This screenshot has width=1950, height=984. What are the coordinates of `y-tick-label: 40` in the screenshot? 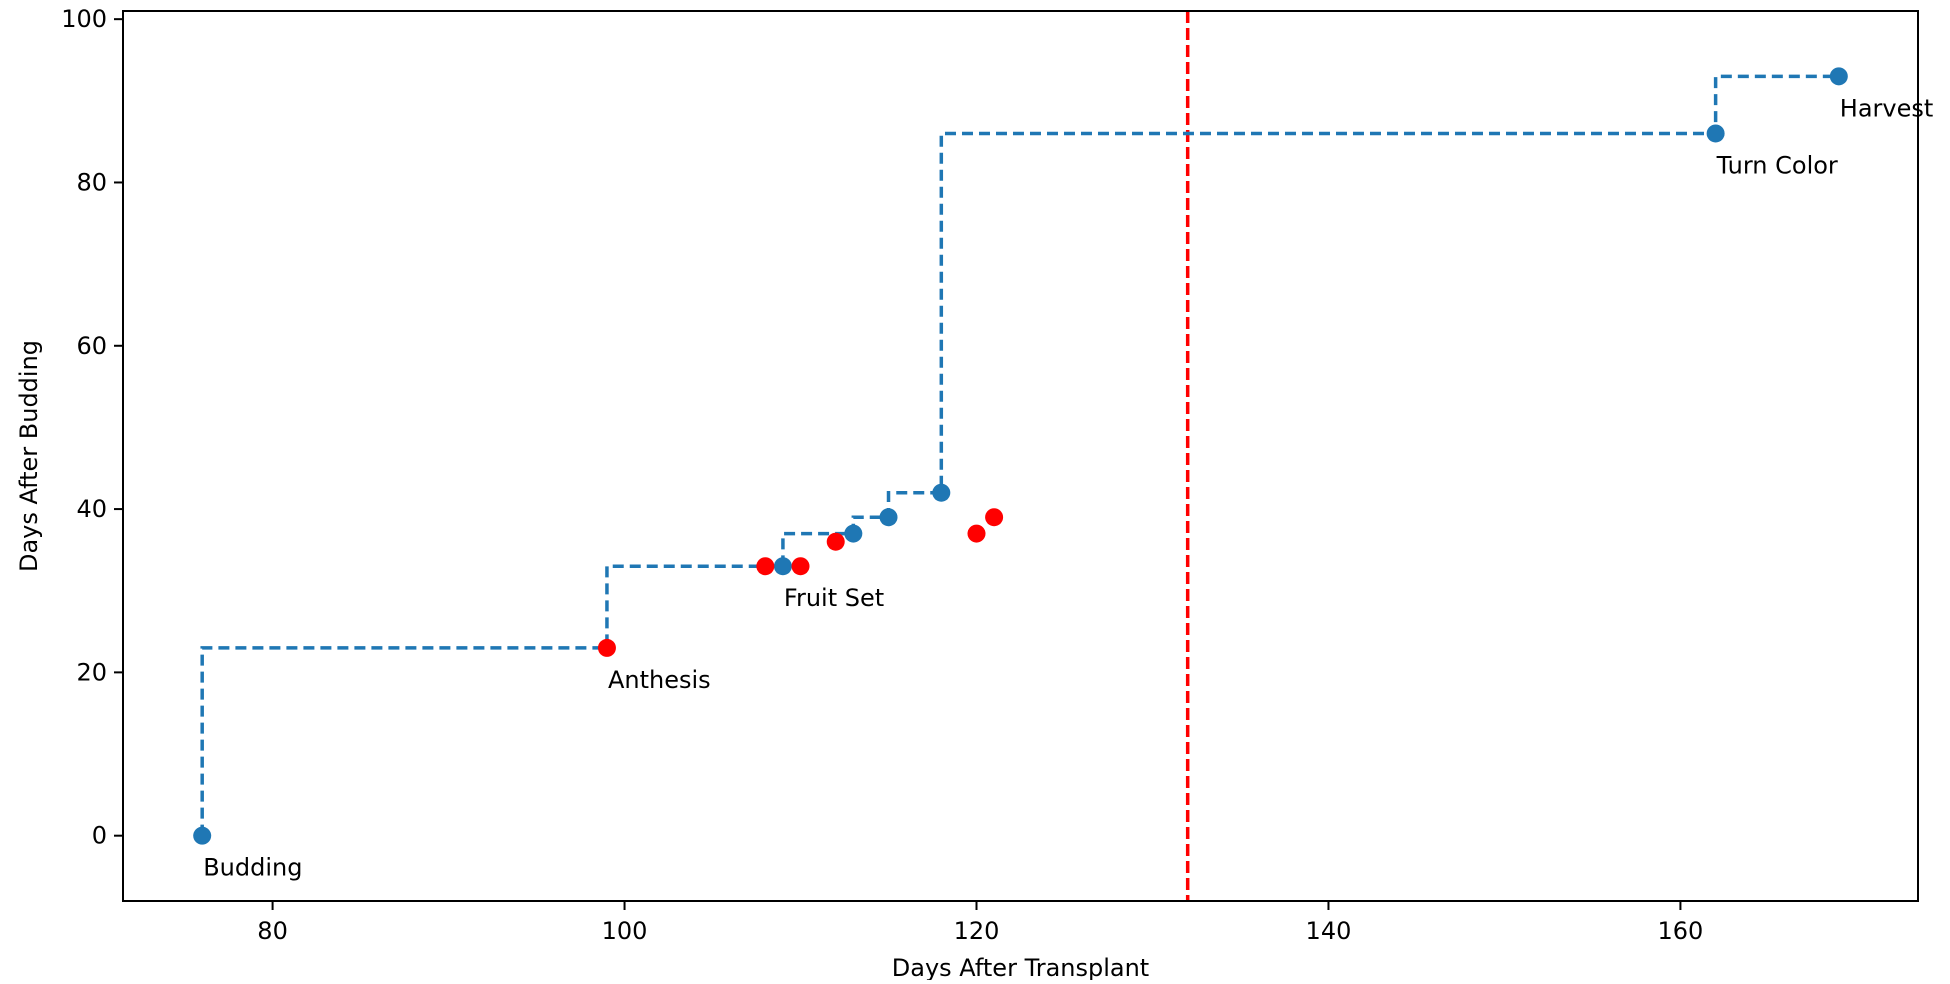 It's located at (91, 509).